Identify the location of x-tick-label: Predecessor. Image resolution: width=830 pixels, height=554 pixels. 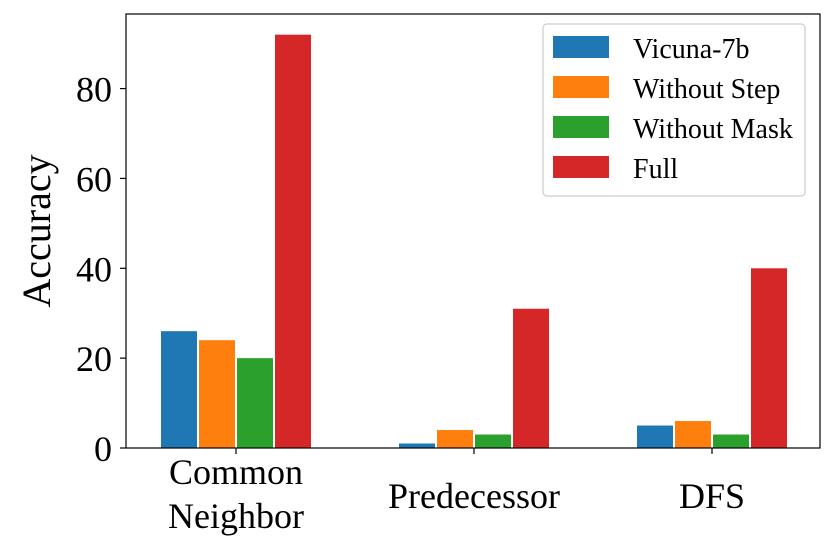
(474, 496).